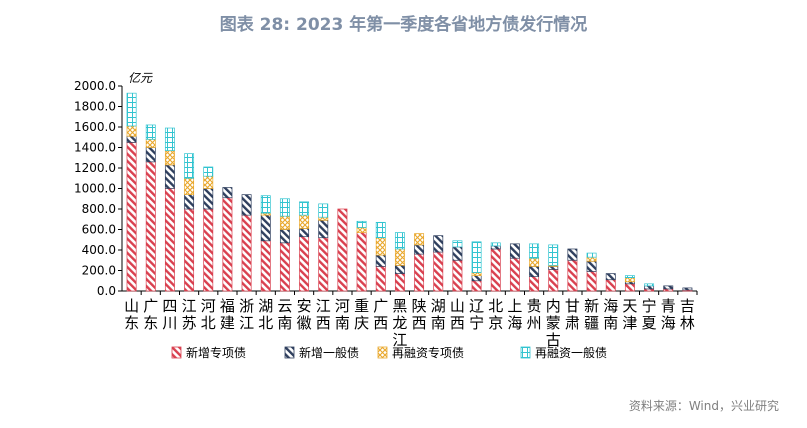  I want to click on bar-segment-广西-再融资专项债, so click(380, 246).